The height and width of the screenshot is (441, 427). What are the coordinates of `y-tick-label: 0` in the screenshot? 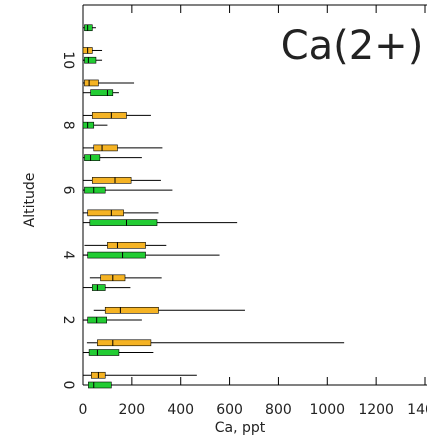 It's located at (68, 385).